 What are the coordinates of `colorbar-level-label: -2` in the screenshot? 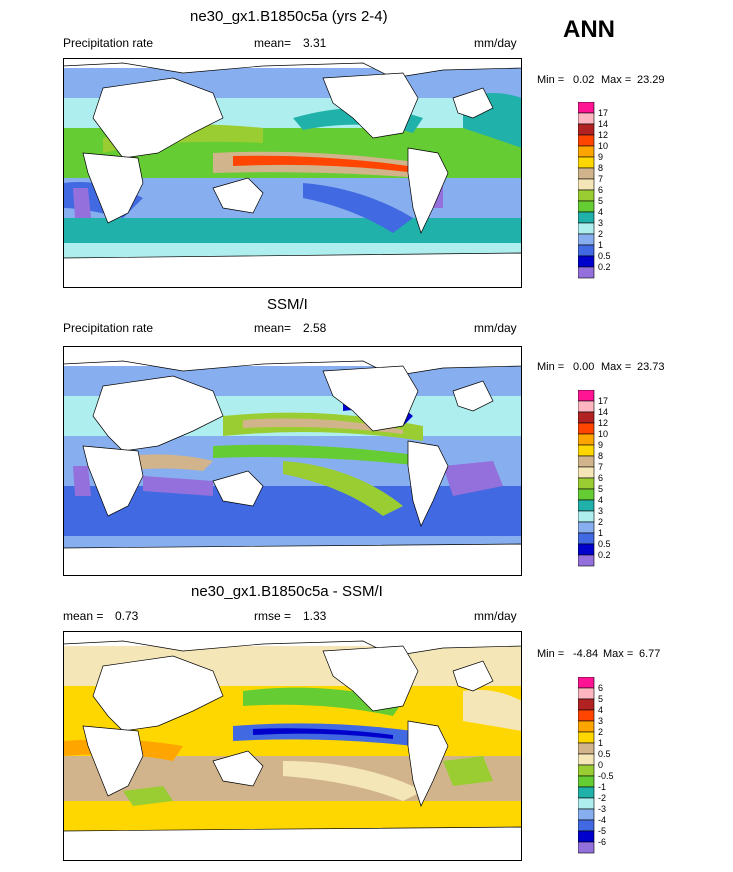 It's located at (602, 798).